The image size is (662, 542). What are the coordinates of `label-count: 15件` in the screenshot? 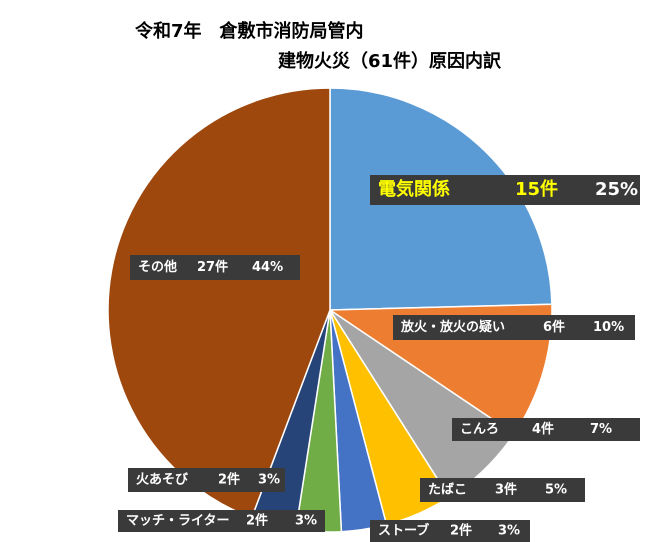 It's located at (536, 189).